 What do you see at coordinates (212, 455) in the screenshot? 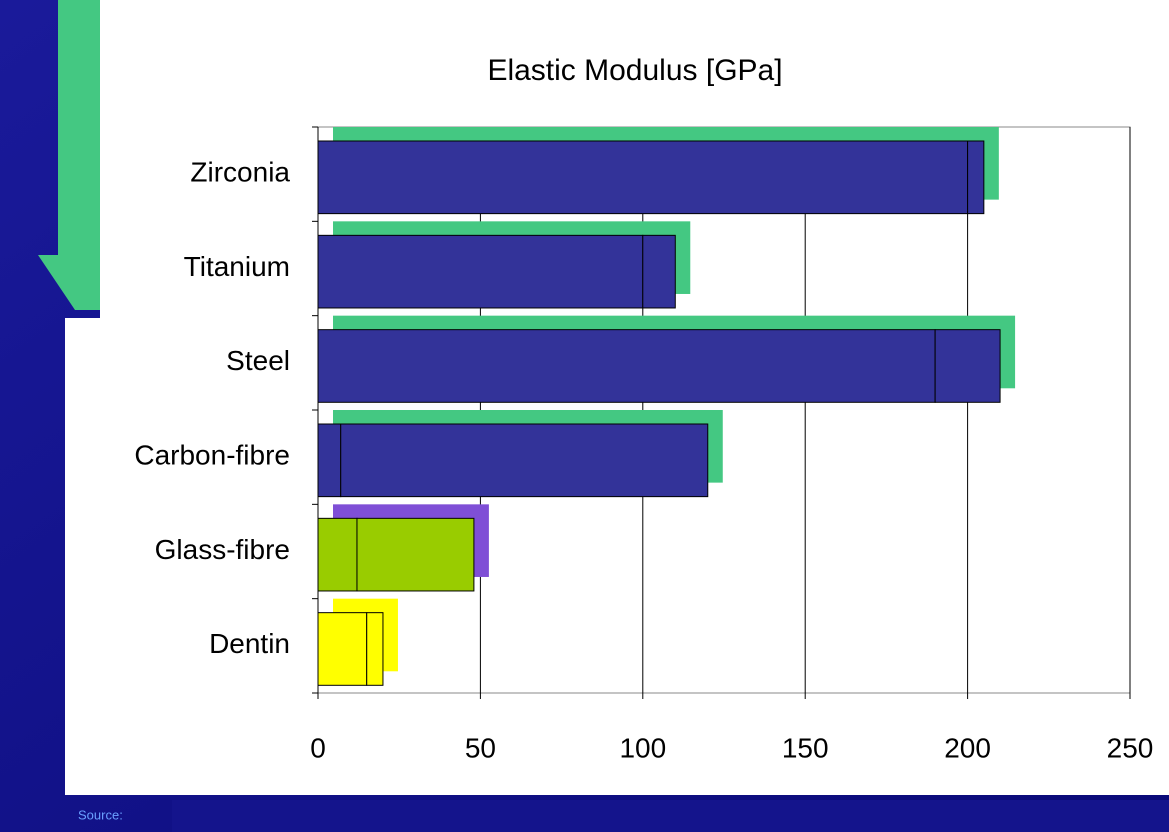
I see `y-tick-label: Carbon-fibre` at bounding box center [212, 455].